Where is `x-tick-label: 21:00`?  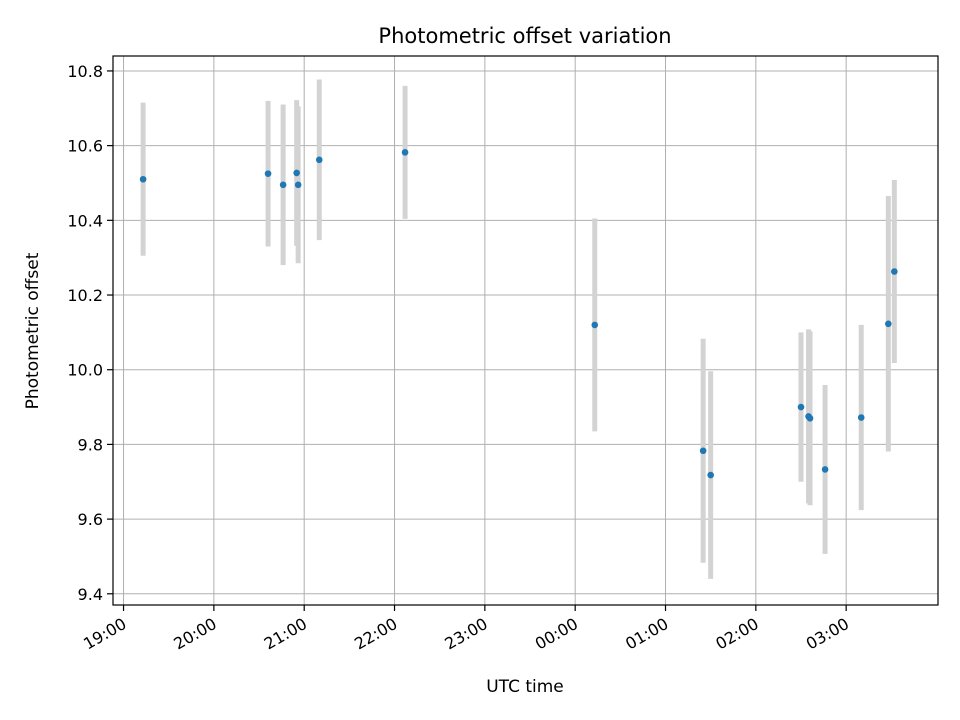
x-tick-label: 21:00 is located at coordinates (285, 634).